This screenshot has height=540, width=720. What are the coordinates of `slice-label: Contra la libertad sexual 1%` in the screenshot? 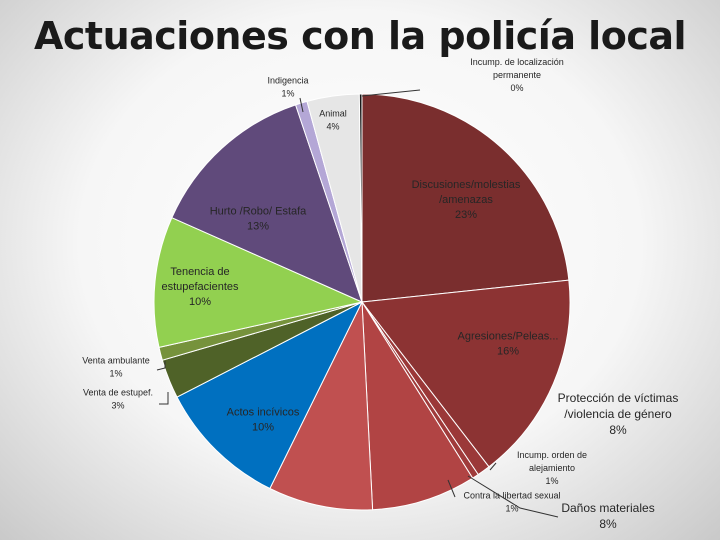 It's located at (511, 502).